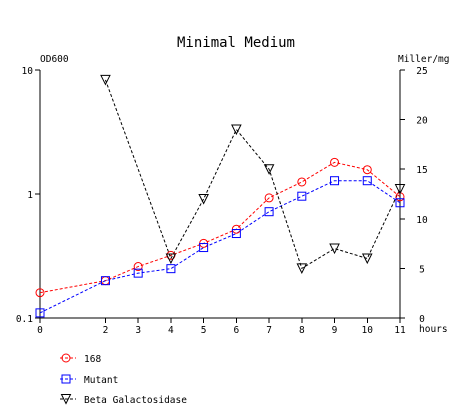  What do you see at coordinates (421, 170) in the screenshot?
I see `right-y-tick-label: 15` at bounding box center [421, 170].